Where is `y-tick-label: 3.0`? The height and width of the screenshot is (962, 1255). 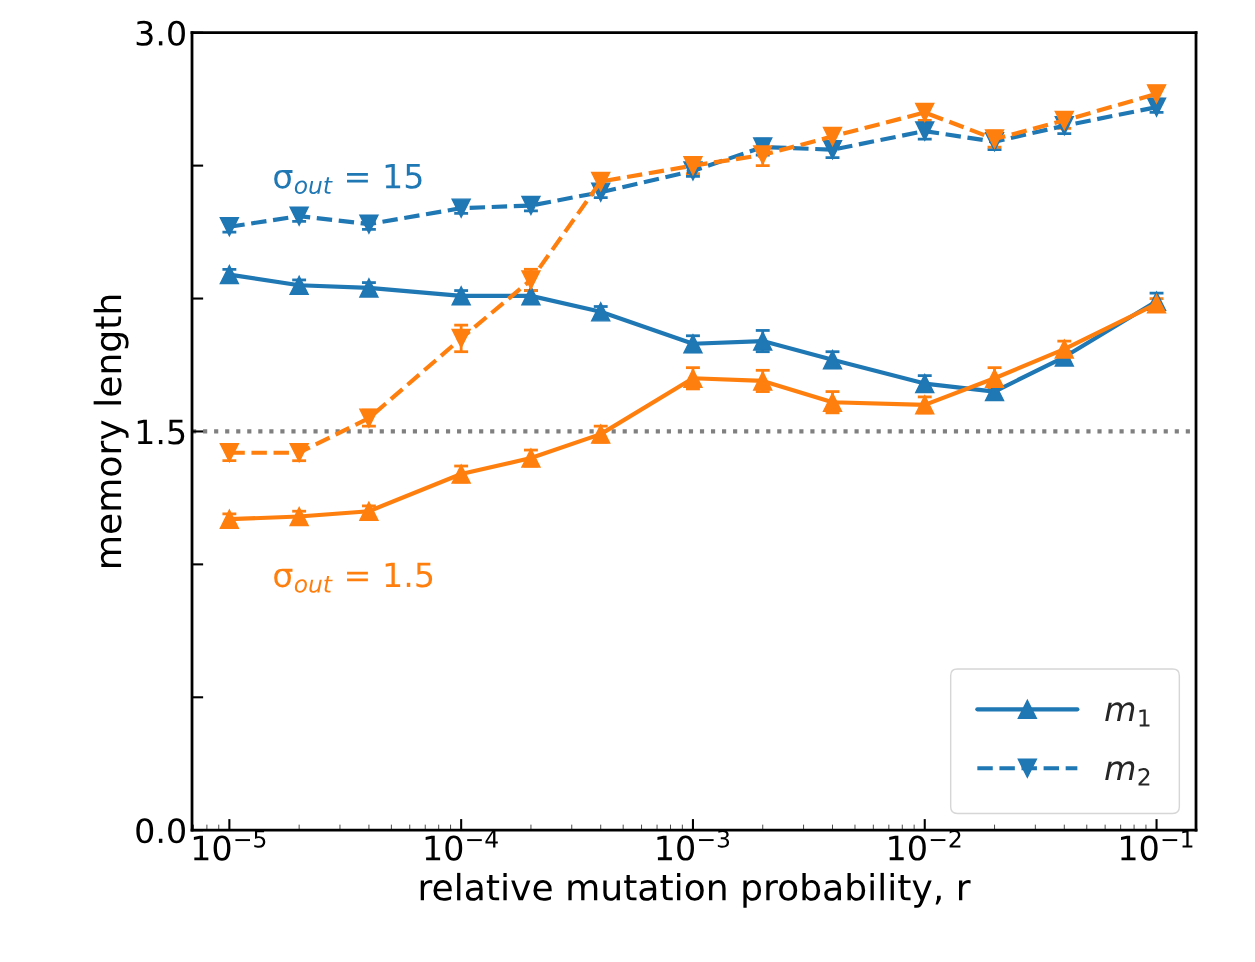 y-tick-label: 3.0 is located at coordinates (160, 33).